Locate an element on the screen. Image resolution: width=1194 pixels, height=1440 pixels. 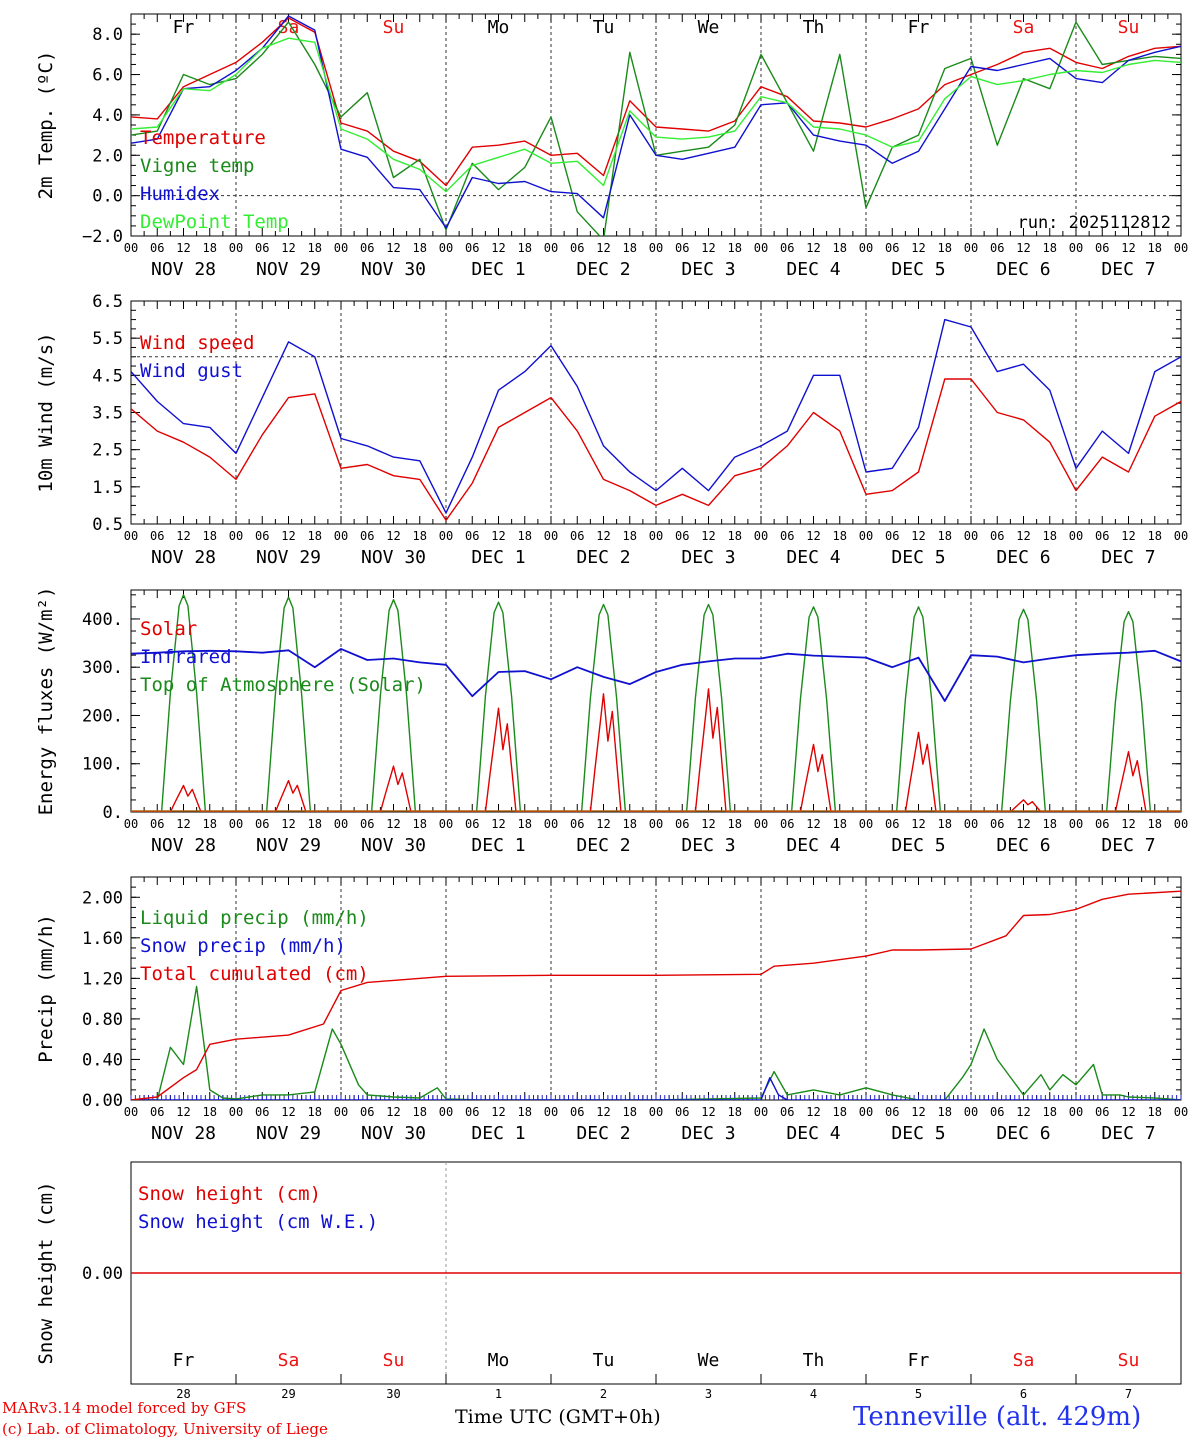
y-tick-label: 8.0 is located at coordinates (107, 35).